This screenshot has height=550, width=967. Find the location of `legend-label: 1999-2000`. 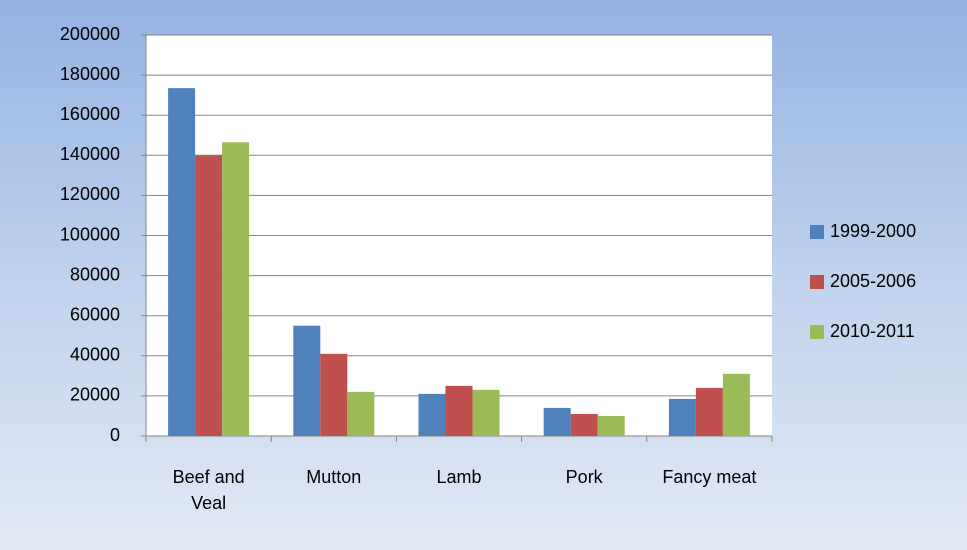

legend-label: 1999-2000 is located at coordinates (873, 231).